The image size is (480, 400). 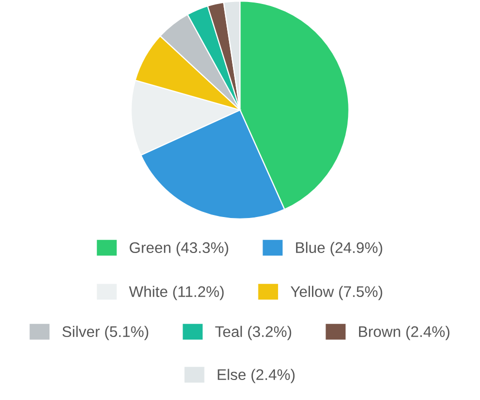 What do you see at coordinates (176, 293) in the screenshot?
I see `legend-label: White (11.2%)` at bounding box center [176, 293].